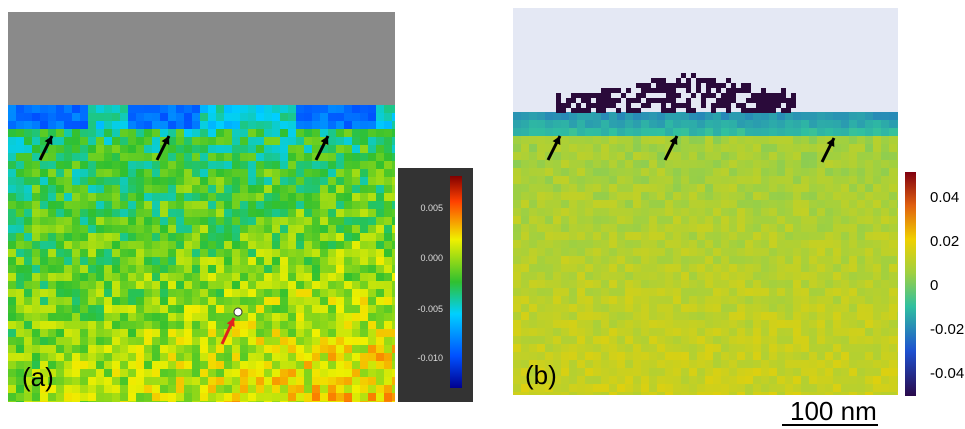 This screenshot has width=965, height=429. Describe the element at coordinates (583, 100) in the screenshot. I see `surface-pixel` at that location.